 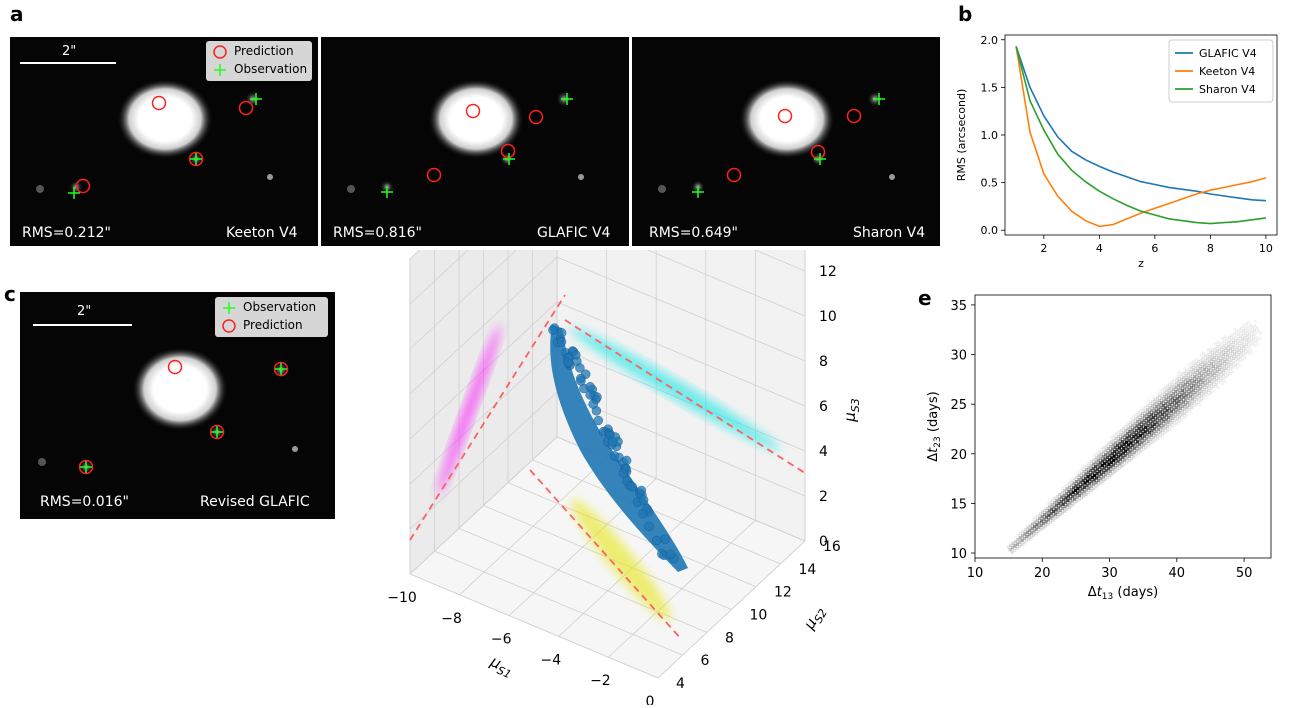 What do you see at coordinates (783, 593) in the screenshot?
I see `y-tick-label: 12` at bounding box center [783, 593].